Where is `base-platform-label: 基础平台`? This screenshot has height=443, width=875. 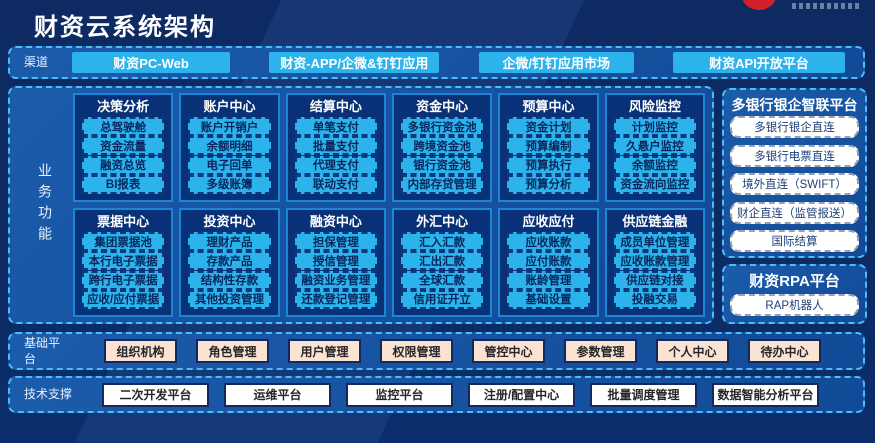
base-platform-label: 基础平台 is located at coordinates (42, 350).